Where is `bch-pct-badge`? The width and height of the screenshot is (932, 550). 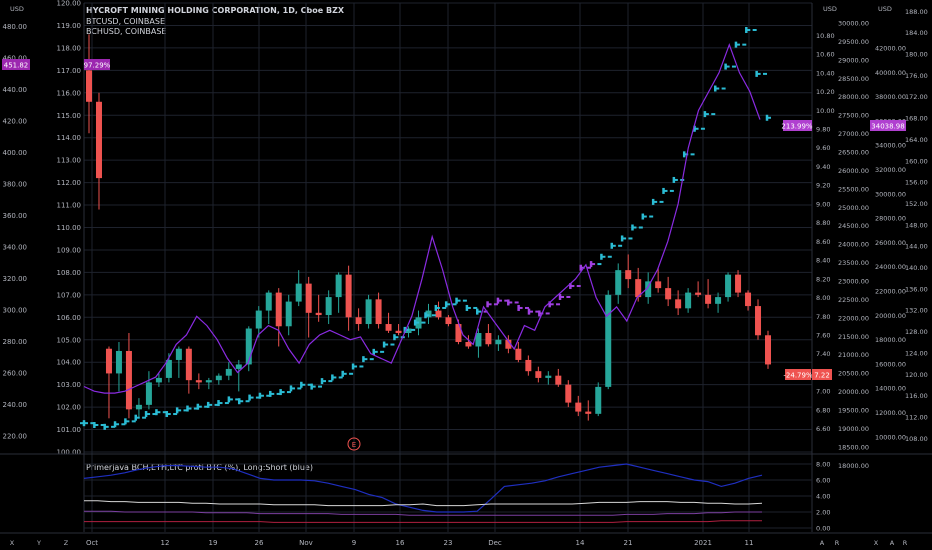
bch-pct-badge is located at coordinates (797, 125).